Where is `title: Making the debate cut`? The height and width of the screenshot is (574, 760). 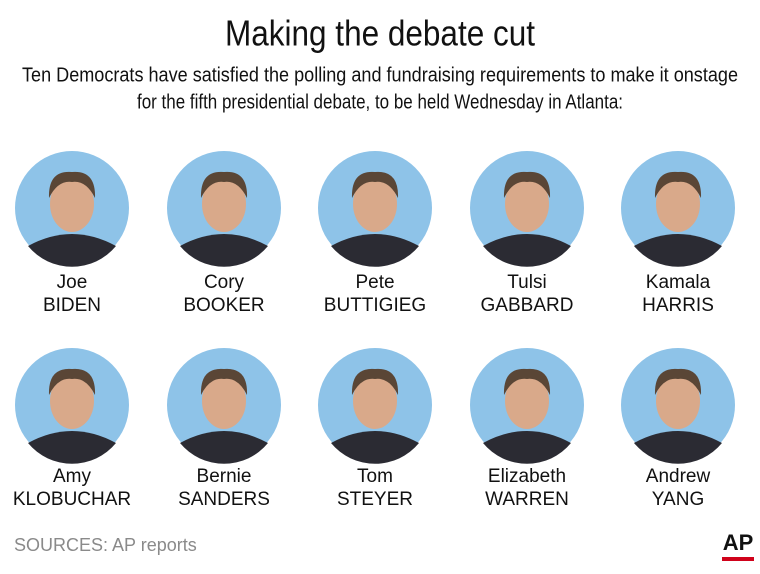
title: Making the debate cut is located at coordinates (380, 33).